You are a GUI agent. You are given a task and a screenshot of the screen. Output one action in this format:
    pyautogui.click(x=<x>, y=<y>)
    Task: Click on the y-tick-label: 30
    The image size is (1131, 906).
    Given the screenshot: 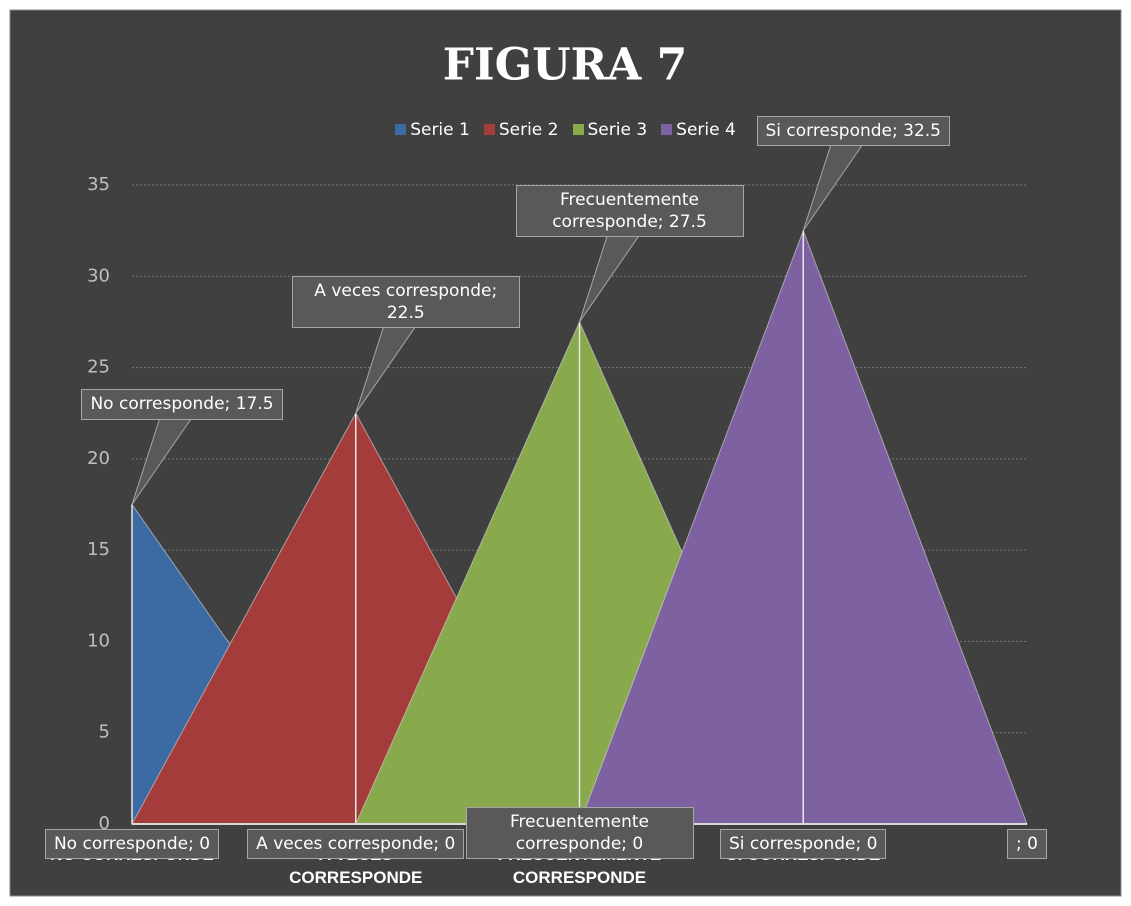 What is the action you would take?
    pyautogui.click(x=98, y=275)
    